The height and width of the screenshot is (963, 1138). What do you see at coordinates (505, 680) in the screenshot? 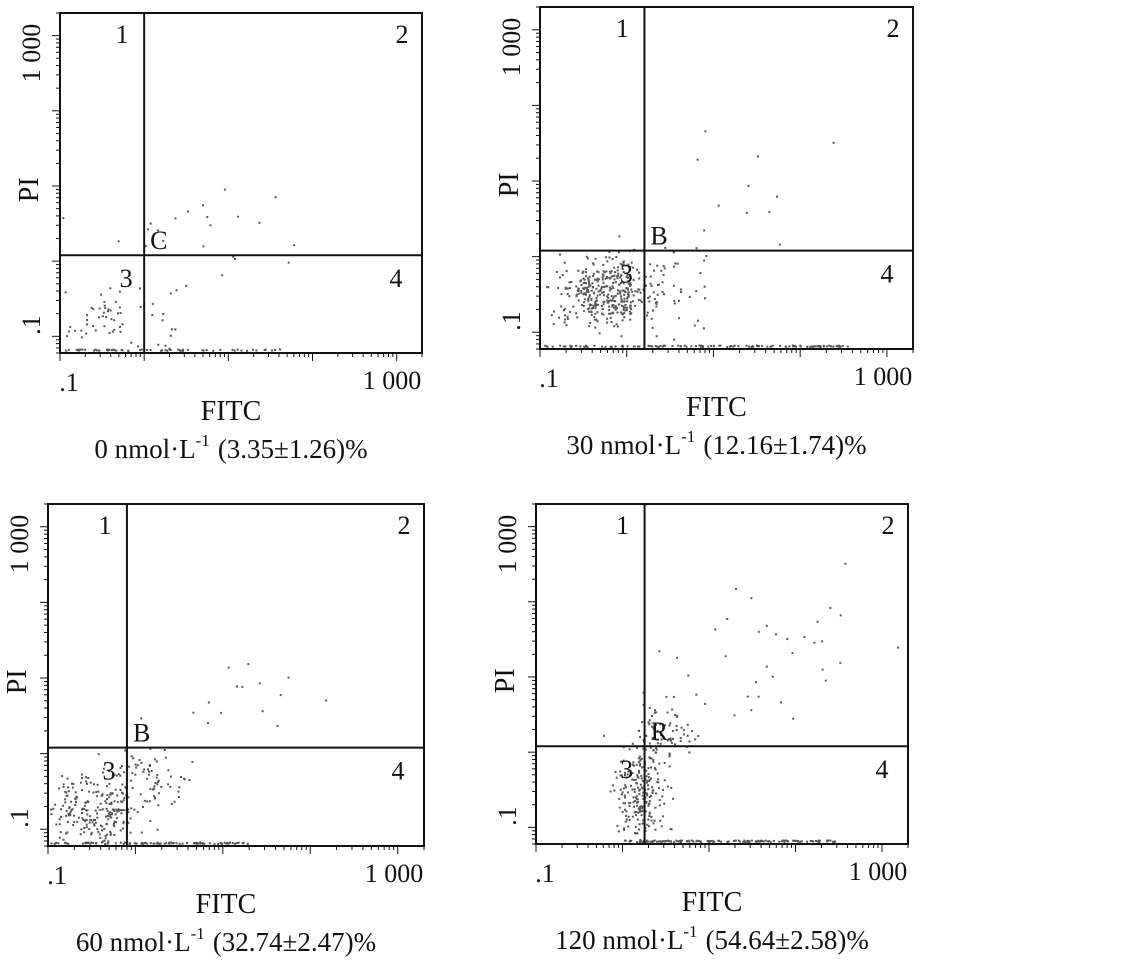
I see `y-axis-label: PI` at bounding box center [505, 680].